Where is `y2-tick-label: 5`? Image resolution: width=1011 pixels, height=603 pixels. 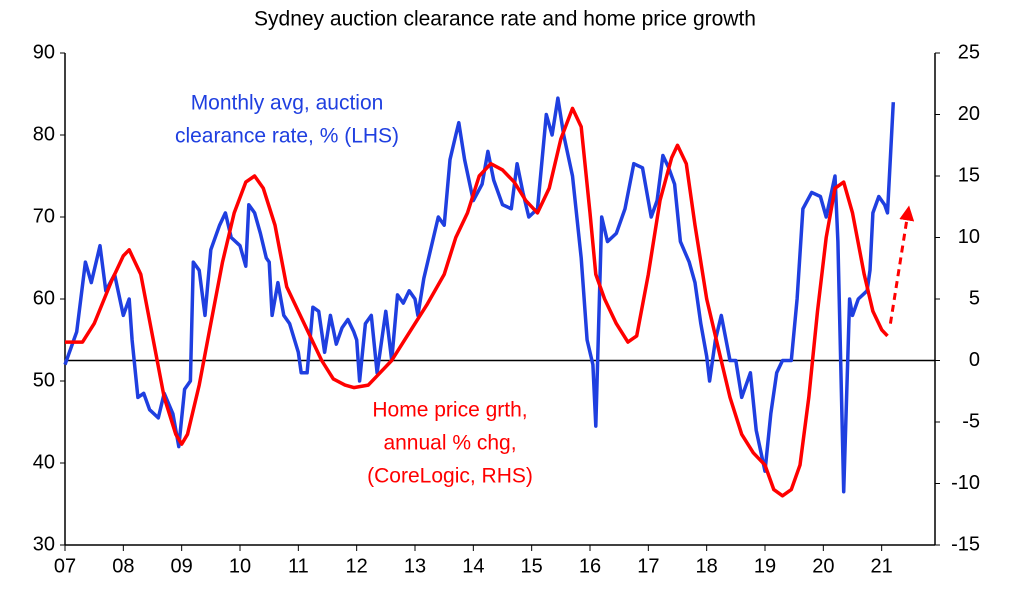
y2-tick-label: 5 is located at coordinates (974, 298).